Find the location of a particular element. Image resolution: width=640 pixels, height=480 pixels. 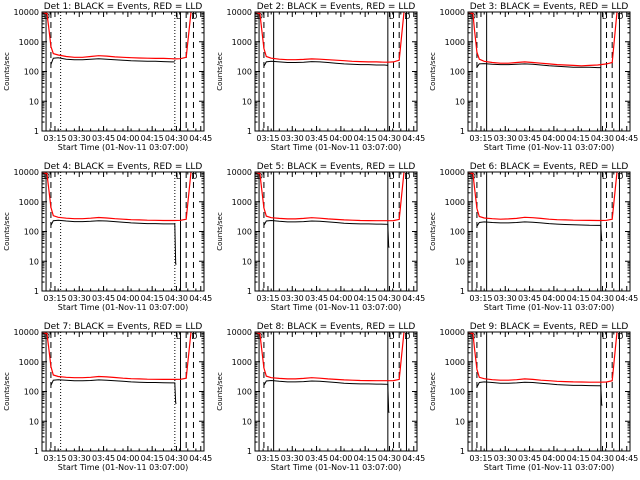

chart-title: Det 9: BLACK = Events, RED = LLD is located at coordinates (549, 327).